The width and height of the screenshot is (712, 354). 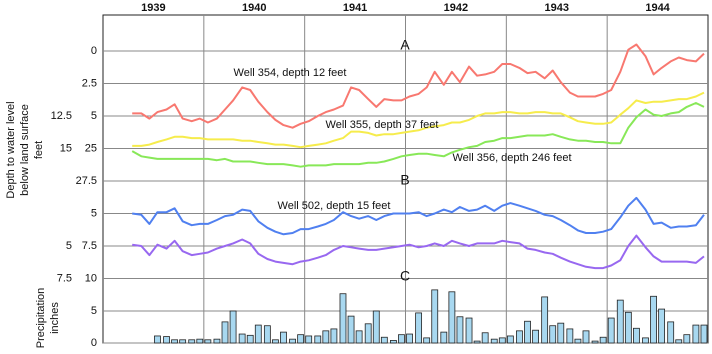 I want to click on panel-label: B, so click(x=404, y=180).